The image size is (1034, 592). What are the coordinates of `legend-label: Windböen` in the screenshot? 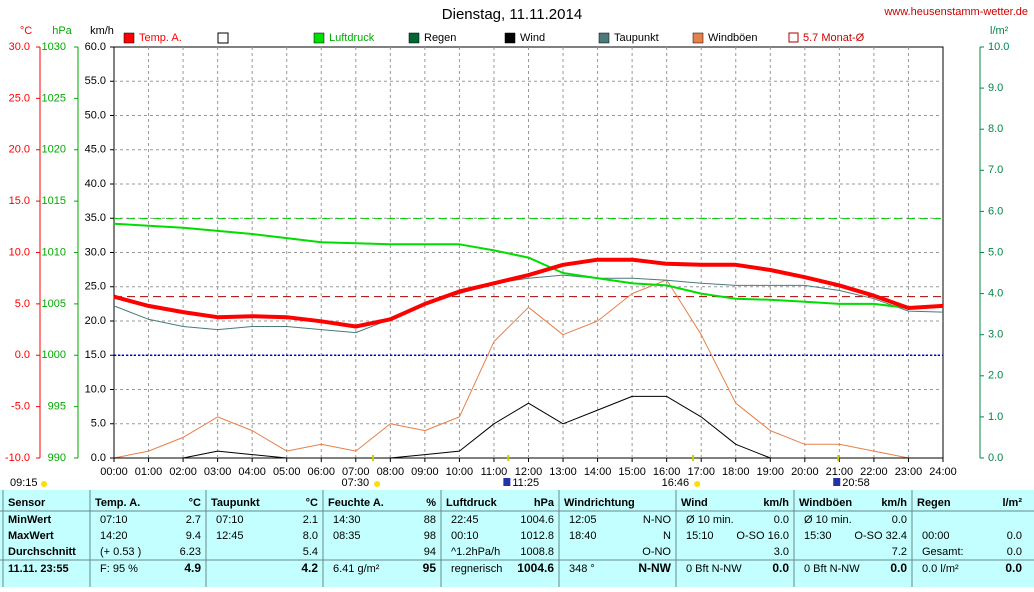 It's located at (733, 38).